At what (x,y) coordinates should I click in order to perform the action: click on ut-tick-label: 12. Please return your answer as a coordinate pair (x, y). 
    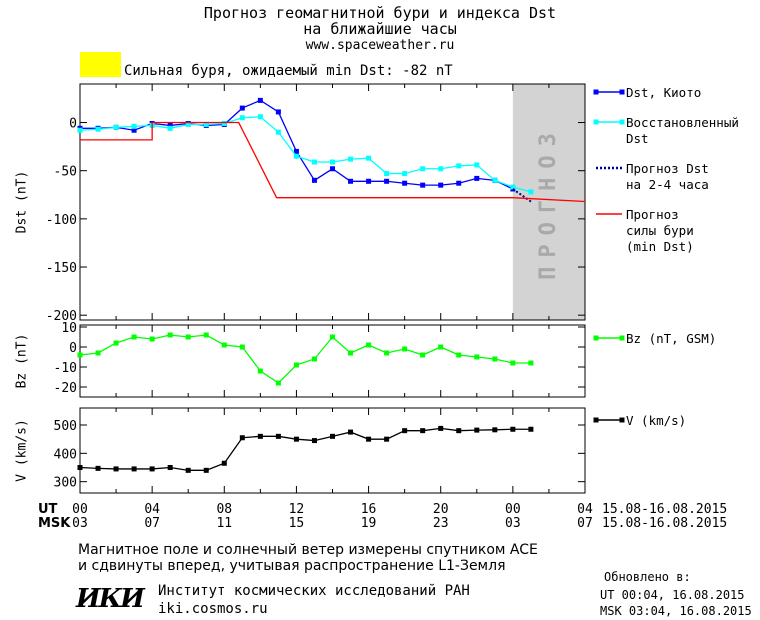
    Looking at the image, I should click on (297, 509).